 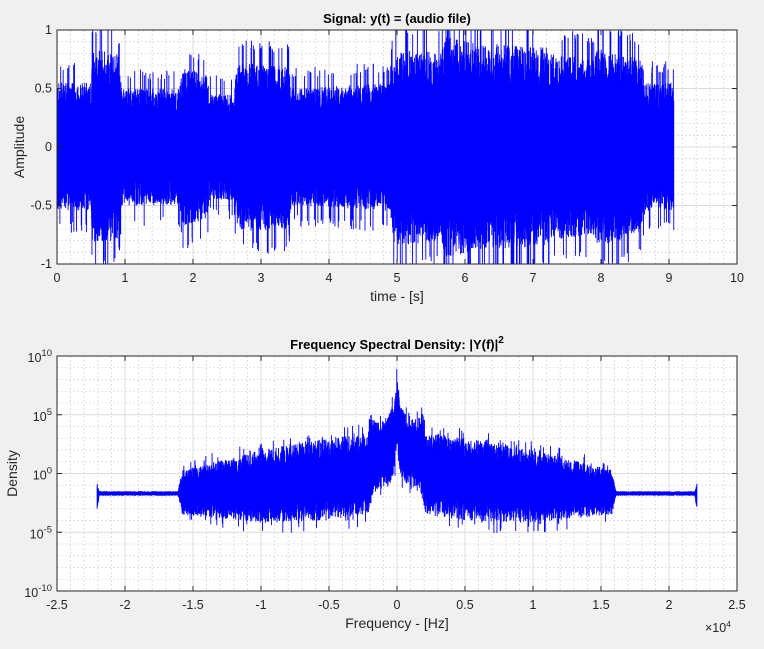 What do you see at coordinates (46, 353) in the screenshot?
I see `tick-exponent: 10` at bounding box center [46, 353].